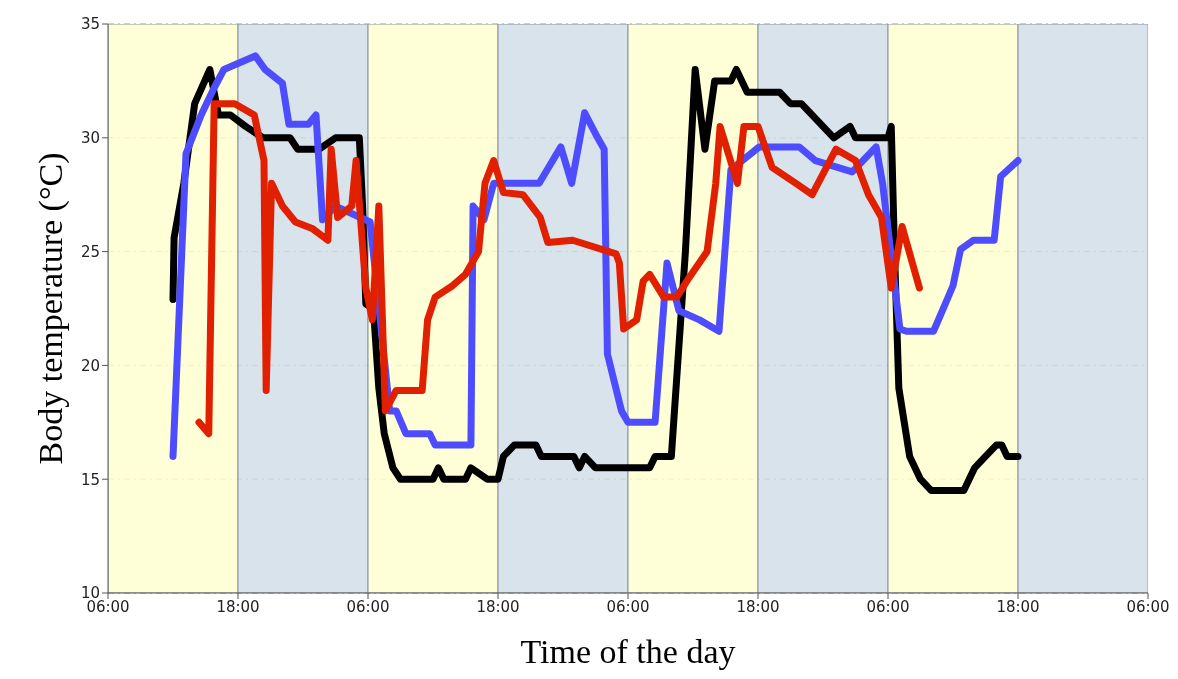 Image resolution: width=1178 pixels, height=679 pixels. I want to click on y-axis-title: Body temperature (°C), so click(51, 308).